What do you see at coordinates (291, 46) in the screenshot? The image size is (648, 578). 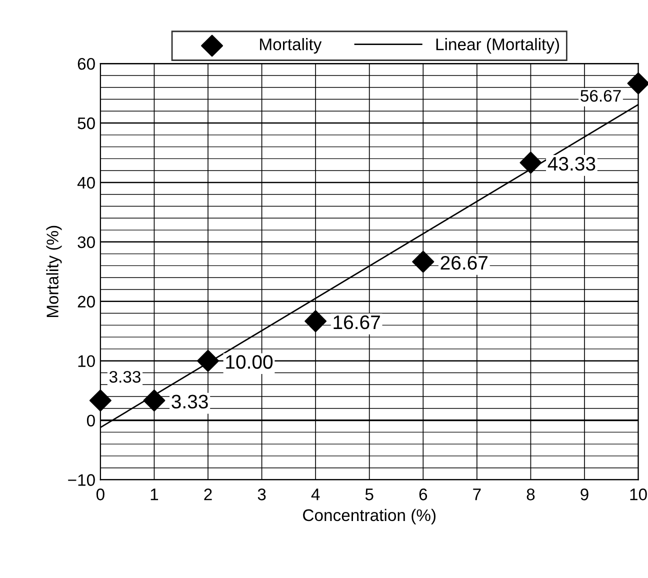 I see `legend-label: Mortality` at bounding box center [291, 46].